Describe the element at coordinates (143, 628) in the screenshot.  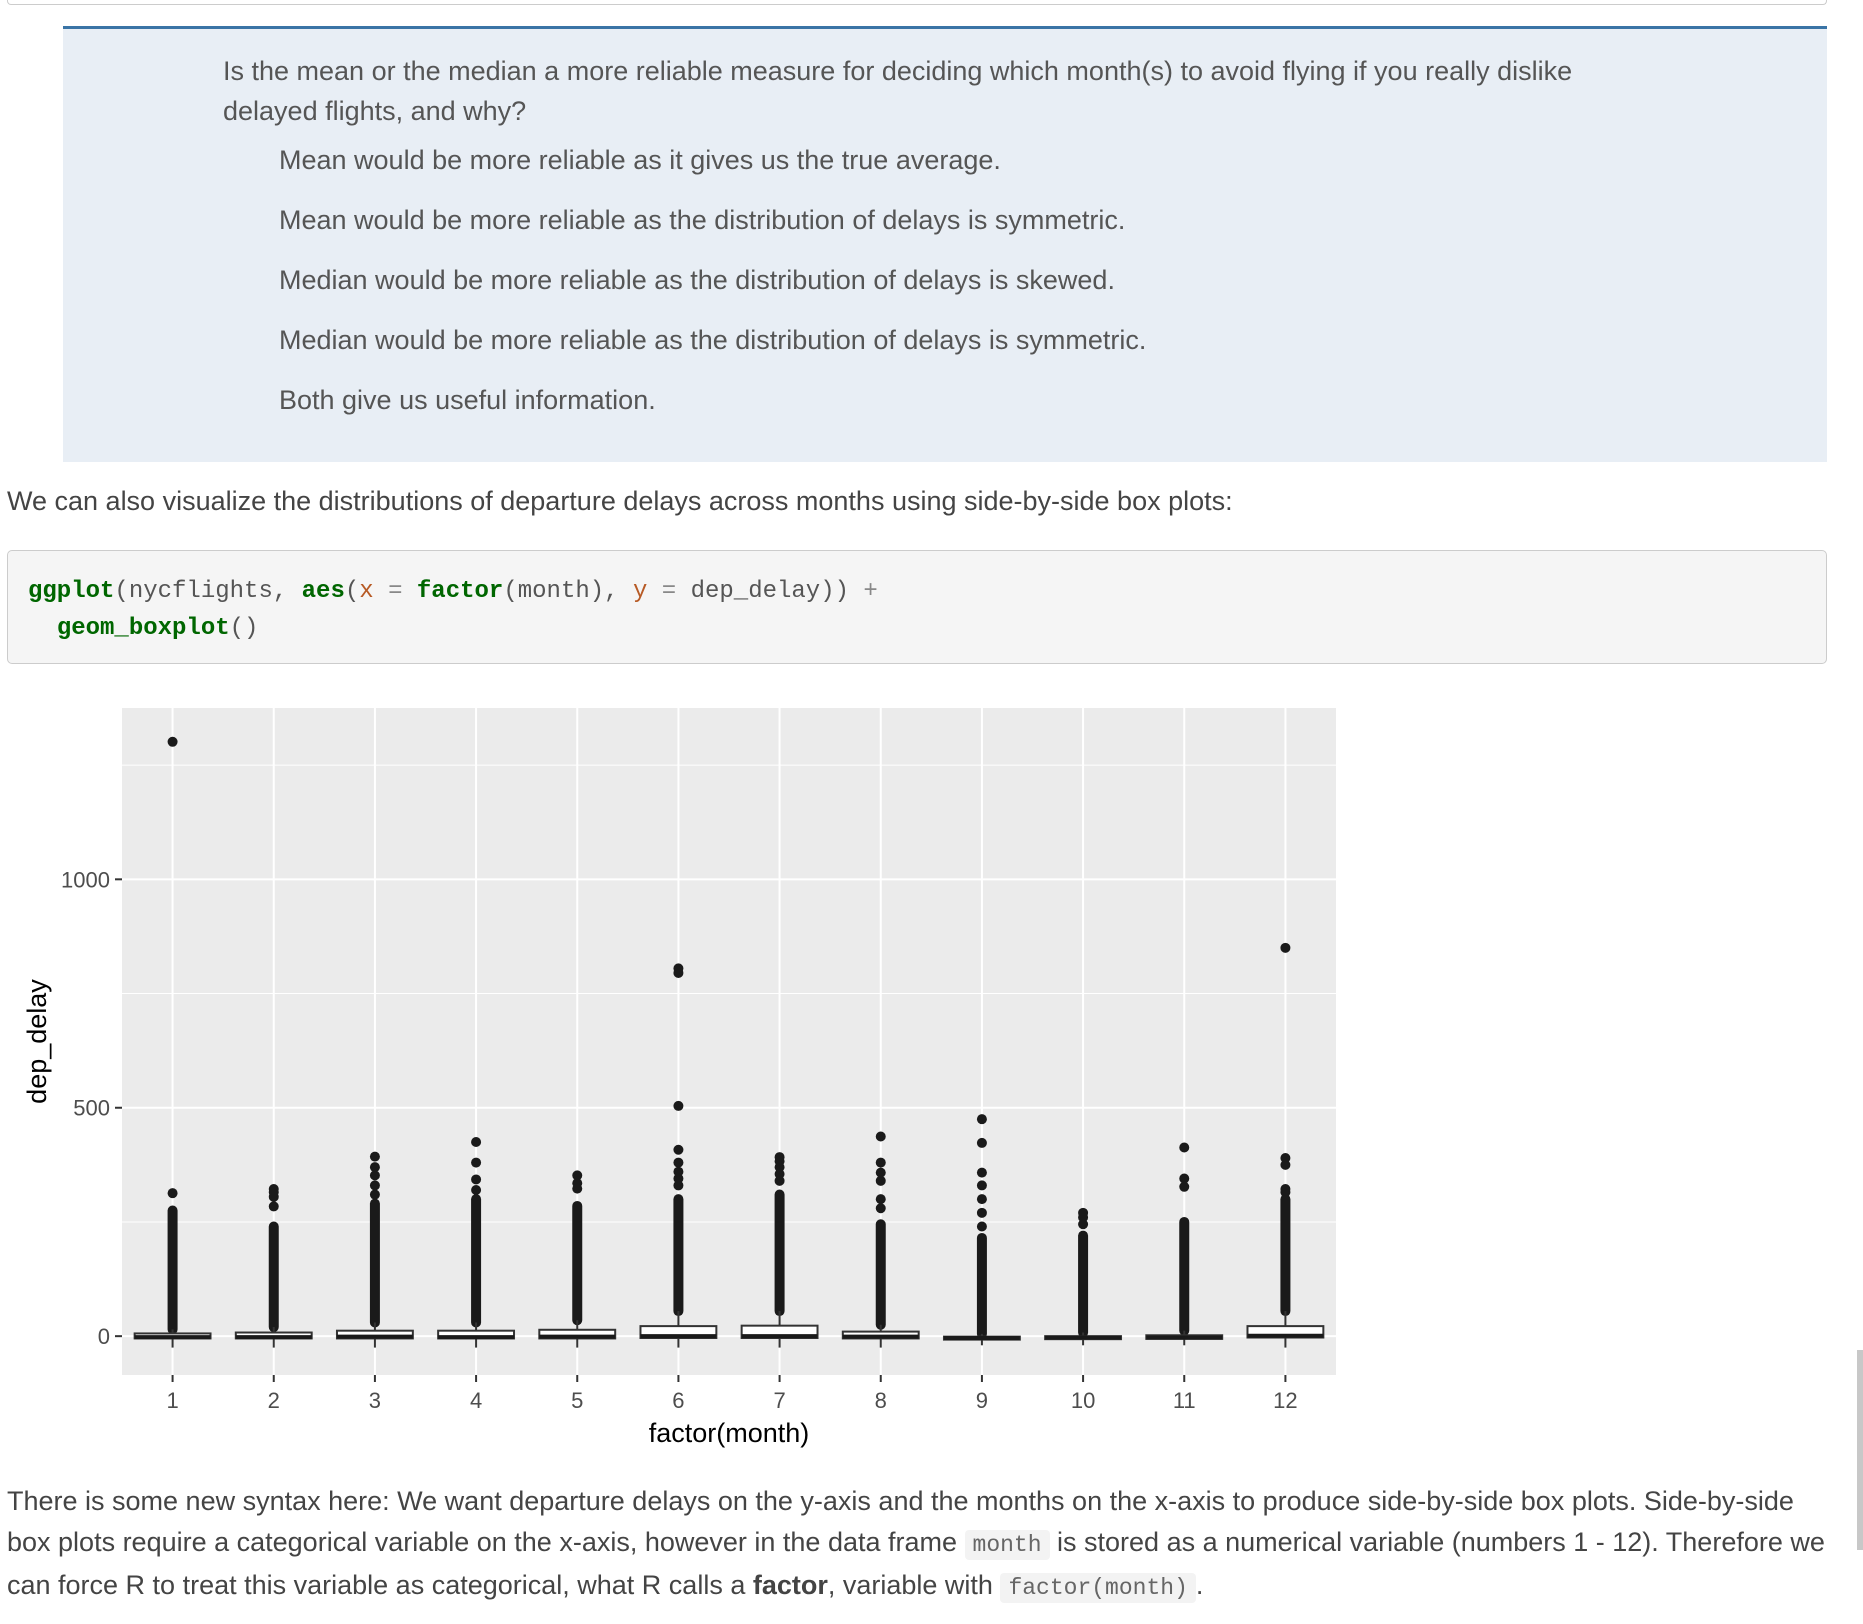
I see `code-function: geom_boxplot` at that location.